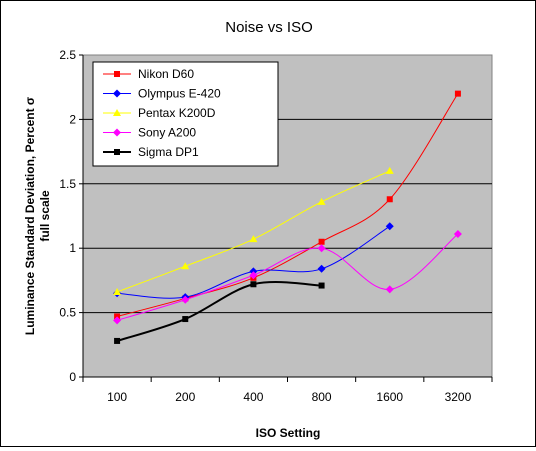 The image size is (536, 451). Describe the element at coordinates (288, 433) in the screenshot. I see `x-axis-title: ISO Setting` at that location.